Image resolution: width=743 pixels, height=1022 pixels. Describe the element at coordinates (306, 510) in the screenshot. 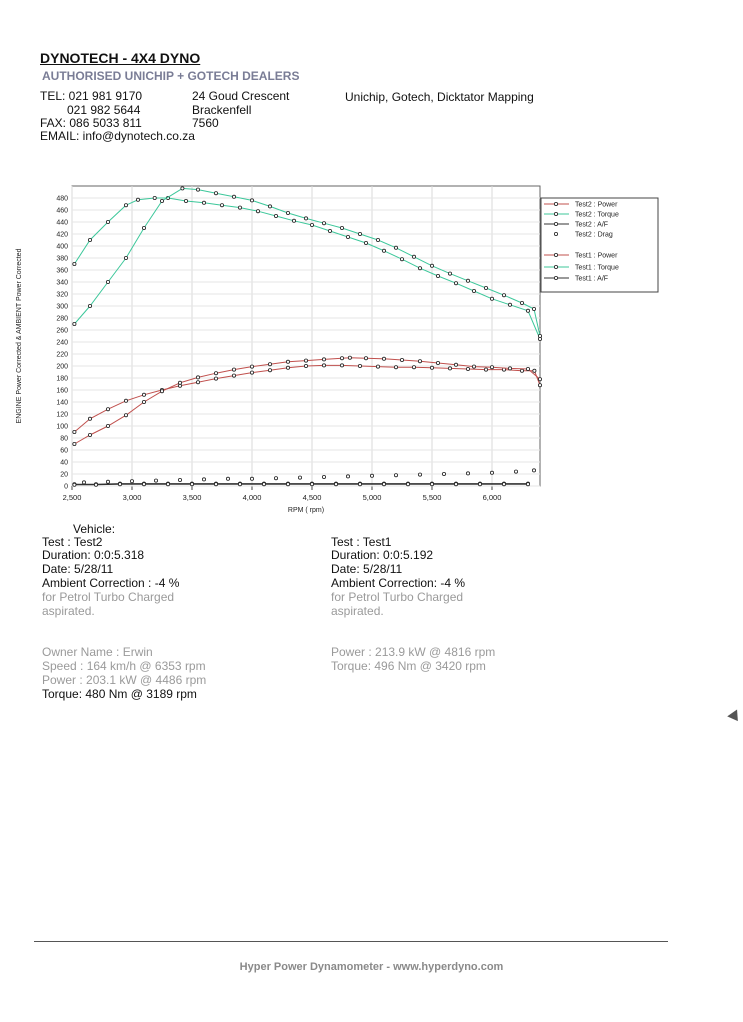

I see `x-axis-label: RPM ( rpm)` at that location.